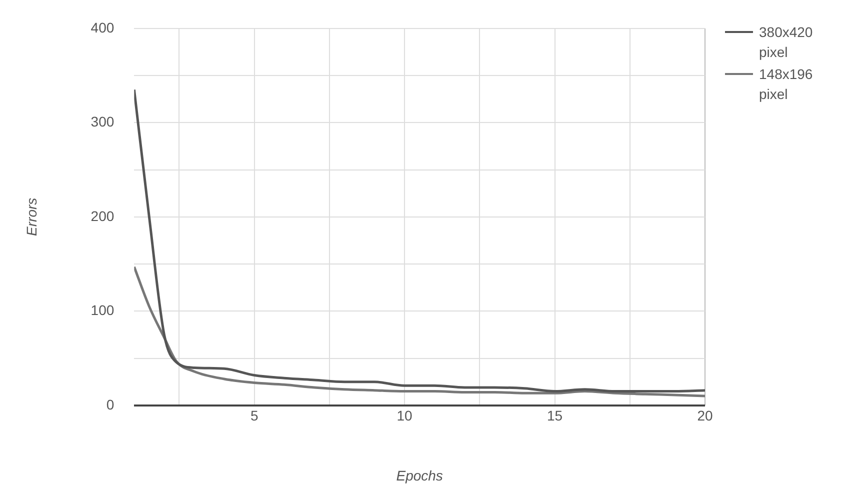 This screenshot has height=499, width=855. I want to click on x-tick-label: 5, so click(254, 416).